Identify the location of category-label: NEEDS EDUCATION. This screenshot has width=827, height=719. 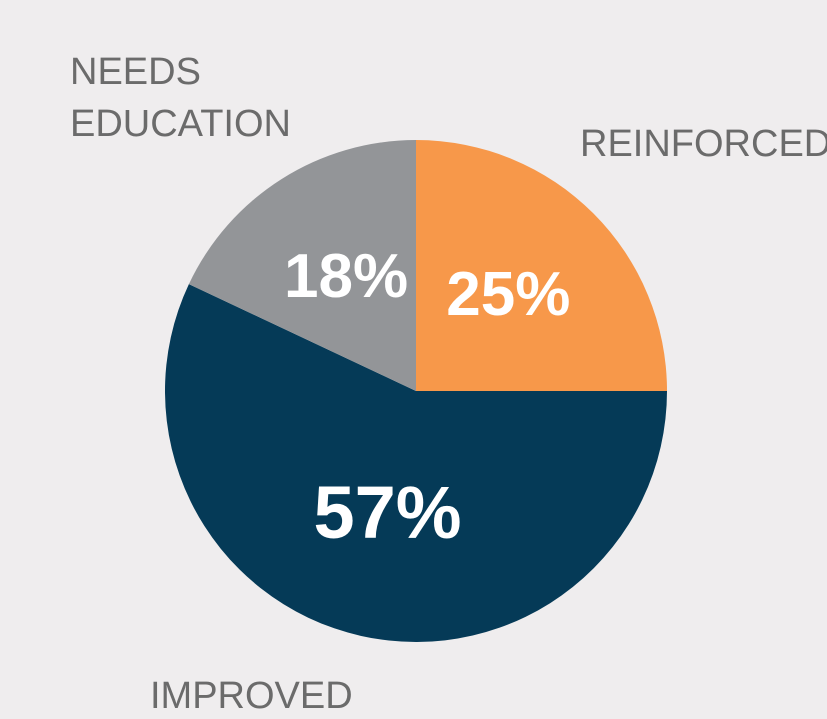
(180, 98).